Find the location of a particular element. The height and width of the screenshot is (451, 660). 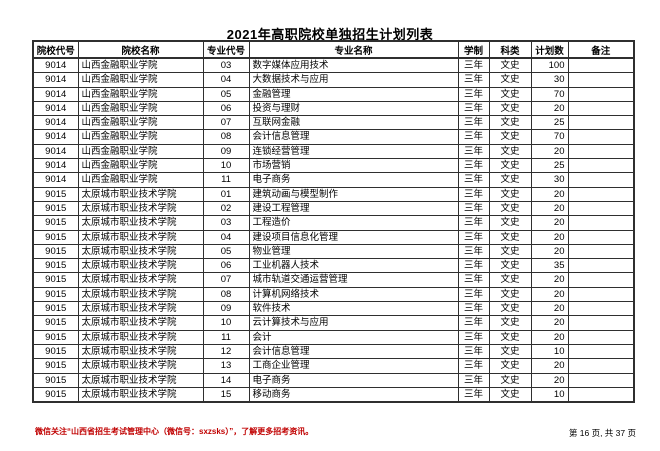

table-row: 9014 山西金融职业学院 08 会计信息管理 三年 文史 70 is located at coordinates (333, 137).